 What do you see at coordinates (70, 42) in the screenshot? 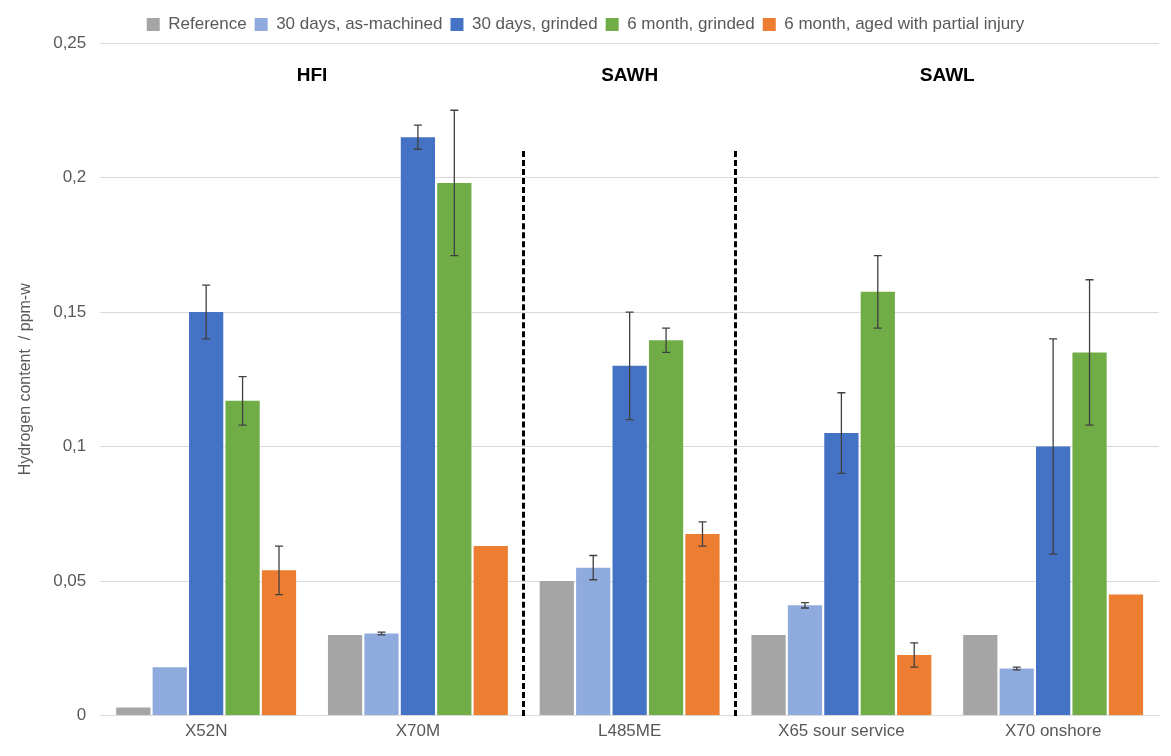
I see `y-tick-label: 0,25` at bounding box center [70, 42].